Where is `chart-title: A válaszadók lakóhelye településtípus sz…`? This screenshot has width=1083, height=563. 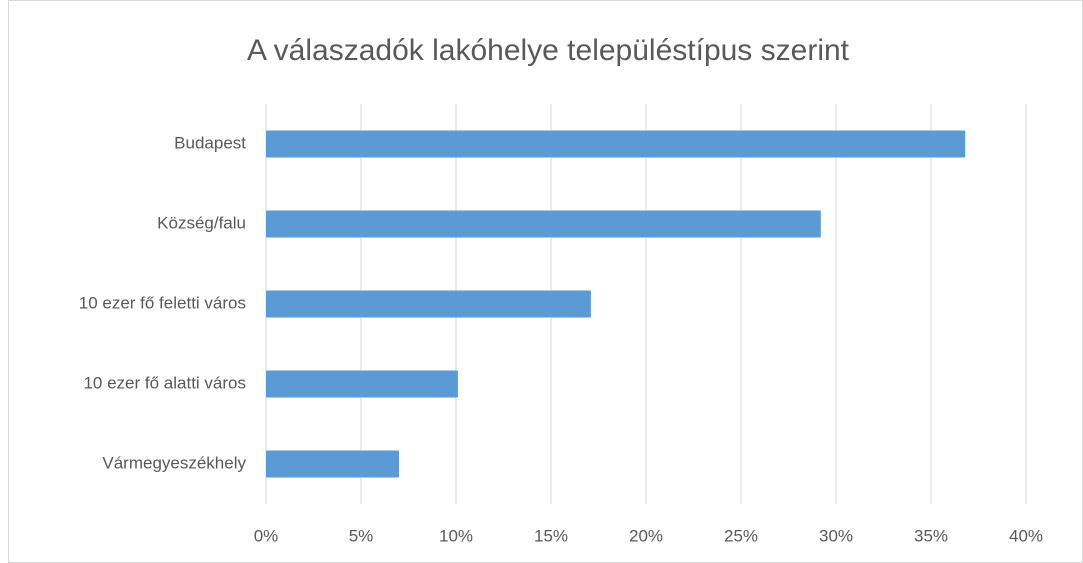 chart-title: A válaszadók lakóhelye településtípus sz… is located at coordinates (548, 50).